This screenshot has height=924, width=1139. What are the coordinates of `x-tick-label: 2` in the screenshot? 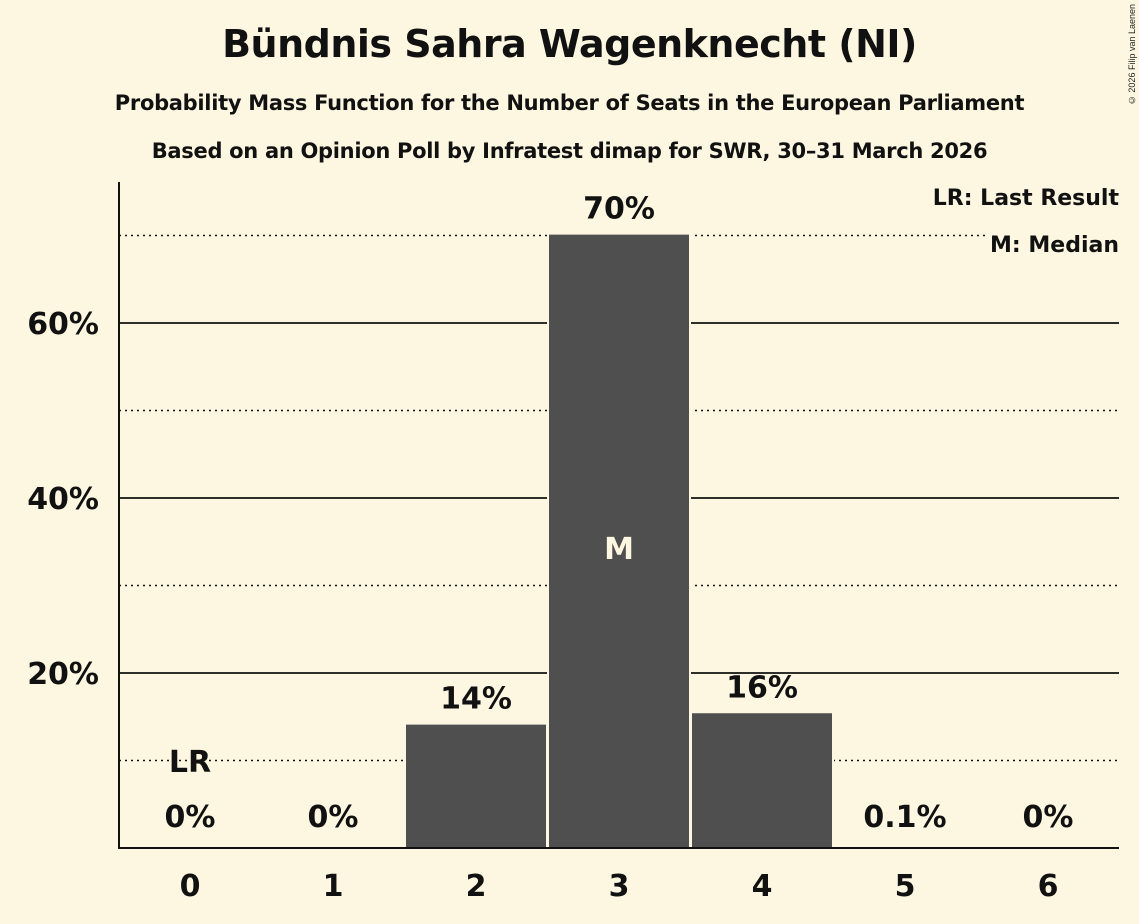 It's located at (476, 886).